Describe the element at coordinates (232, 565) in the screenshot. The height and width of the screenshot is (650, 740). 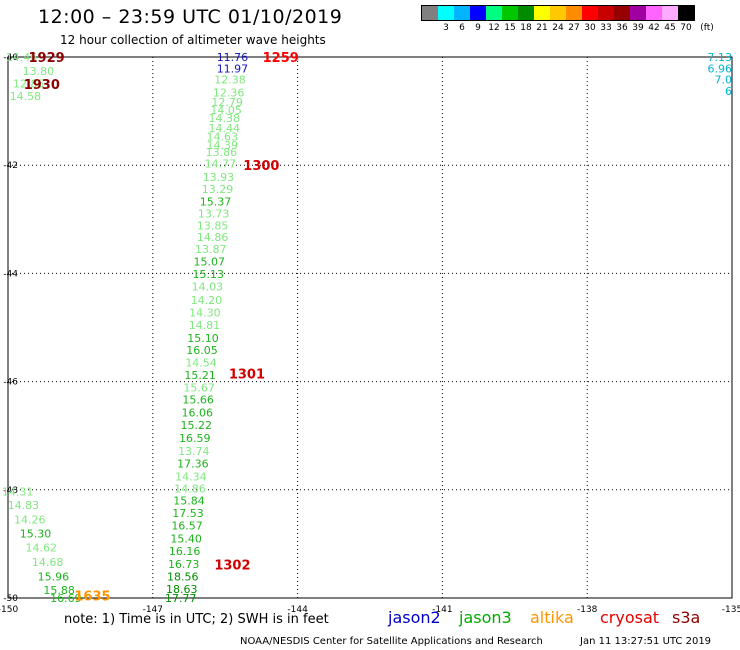
I see `pass-time-label: 1302` at that location.